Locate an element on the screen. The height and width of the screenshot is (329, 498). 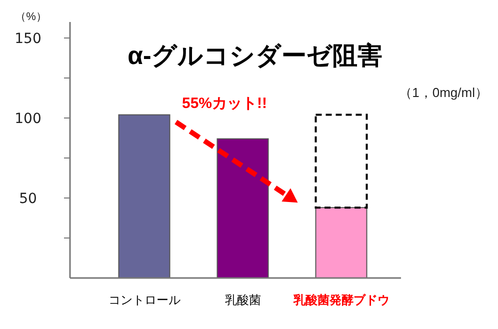
y-tick-label: 100 is located at coordinates (28, 119).